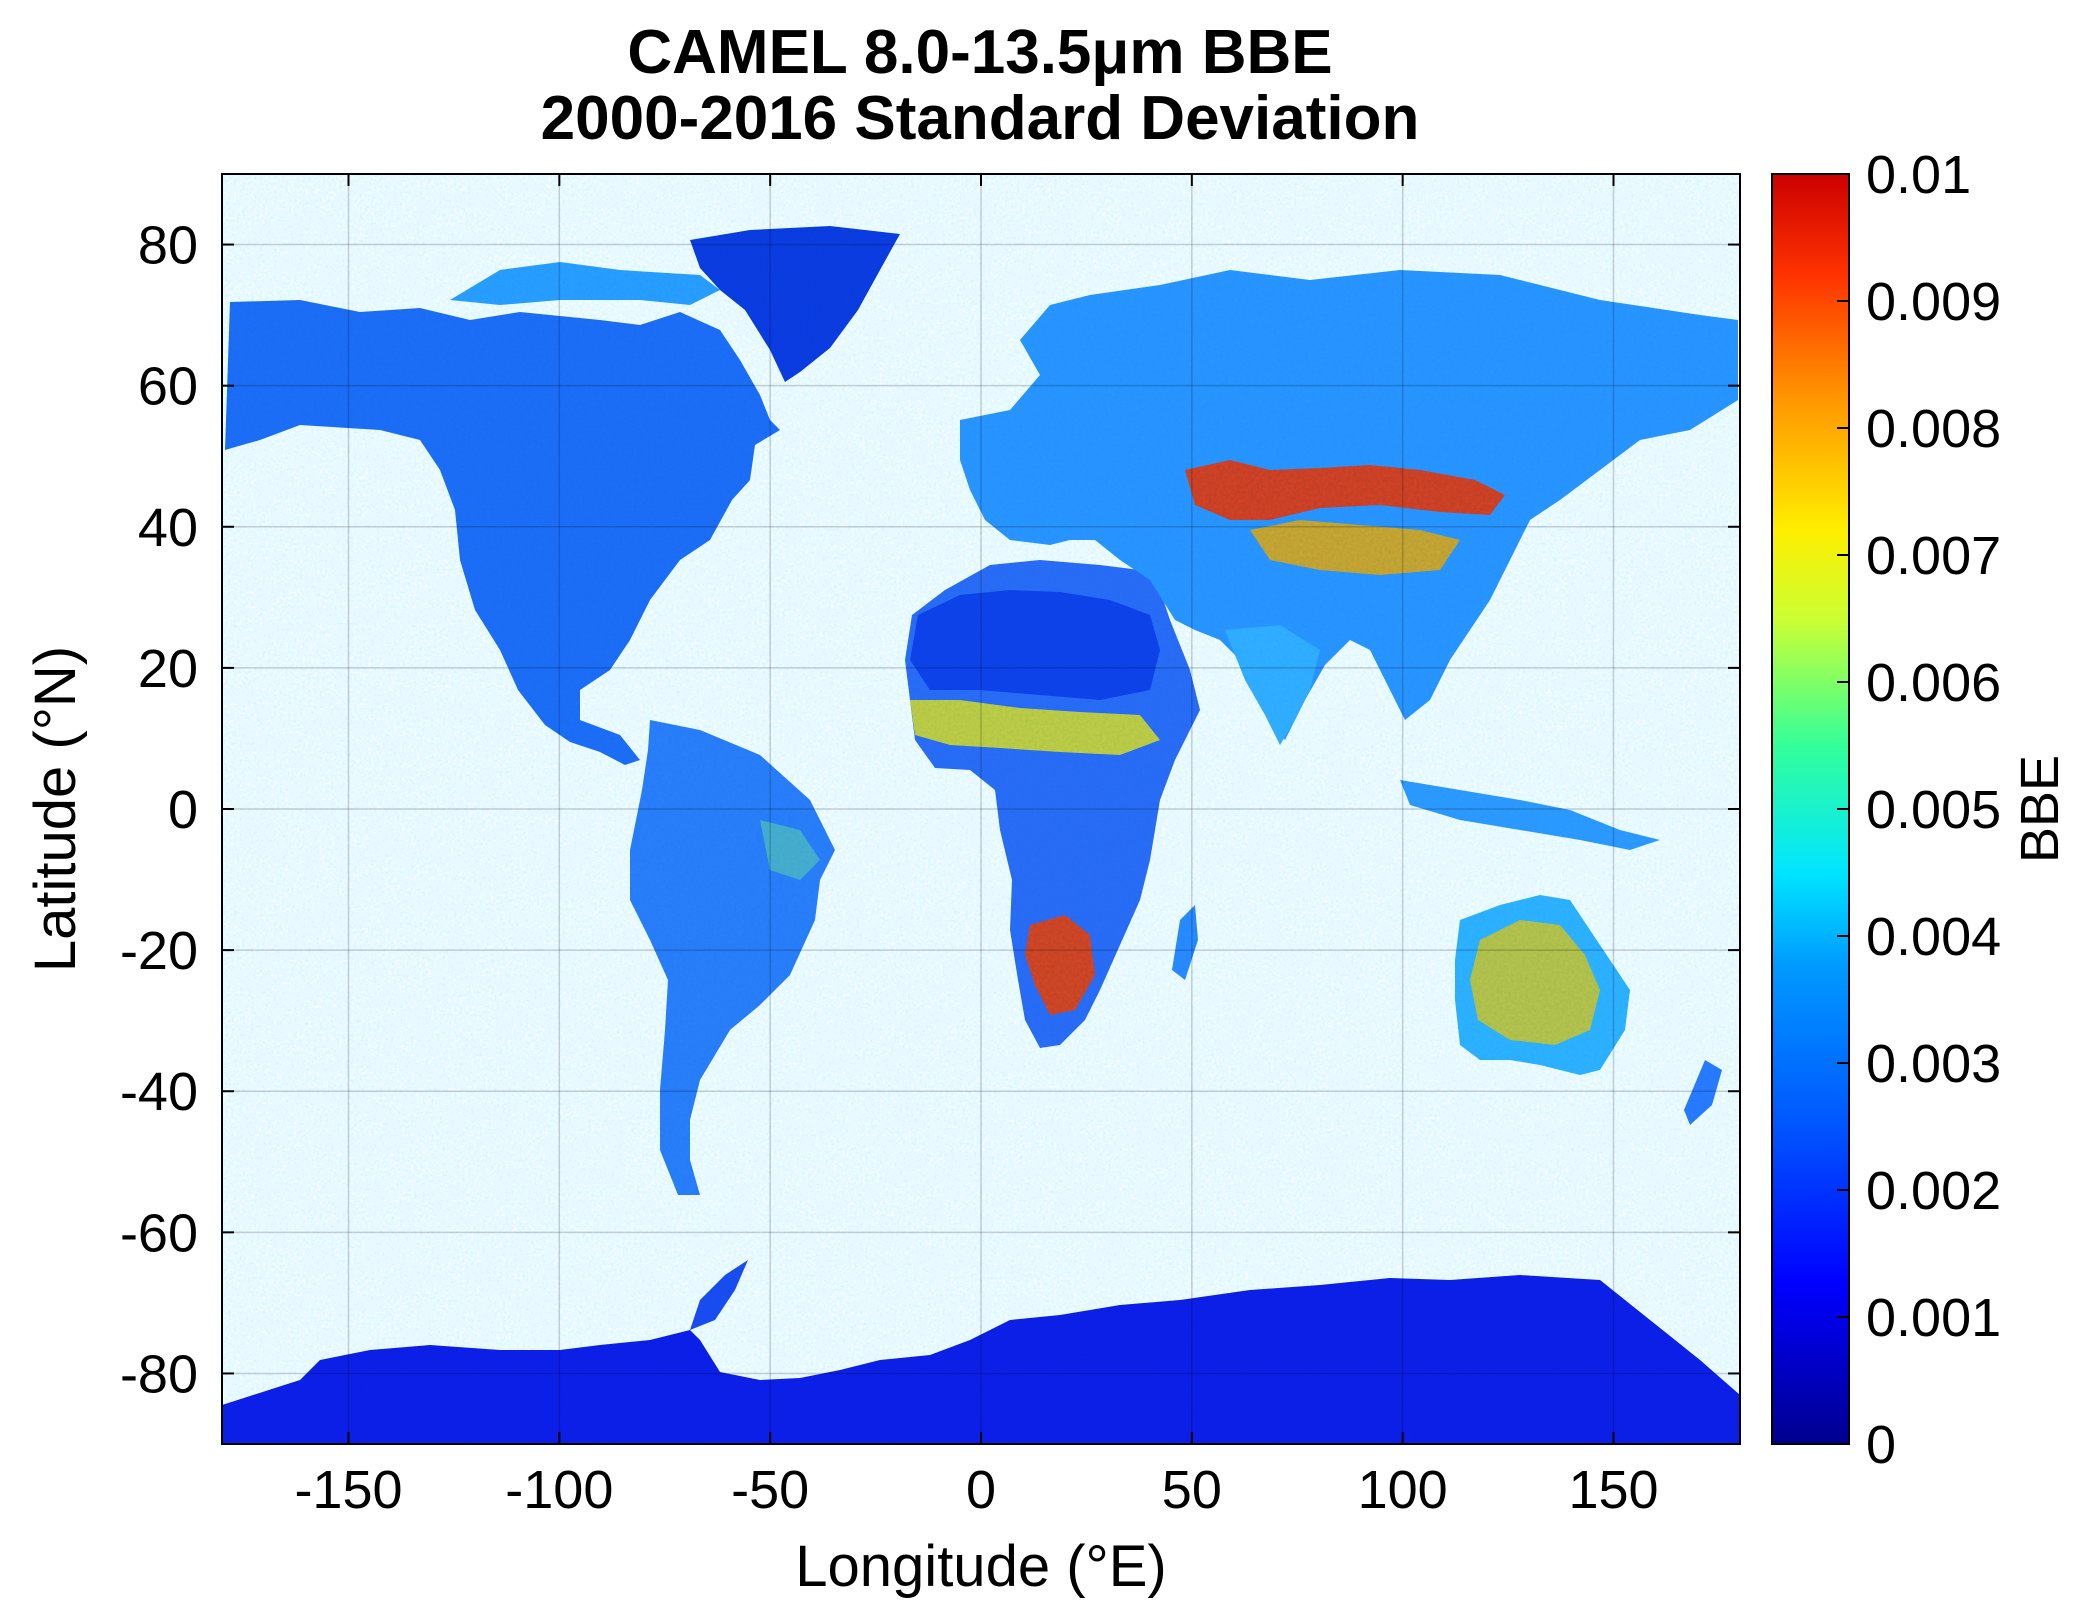 This screenshot has width=2098, height=1615. What do you see at coordinates (770, 1490) in the screenshot?
I see `x-tick-label: -50` at bounding box center [770, 1490].